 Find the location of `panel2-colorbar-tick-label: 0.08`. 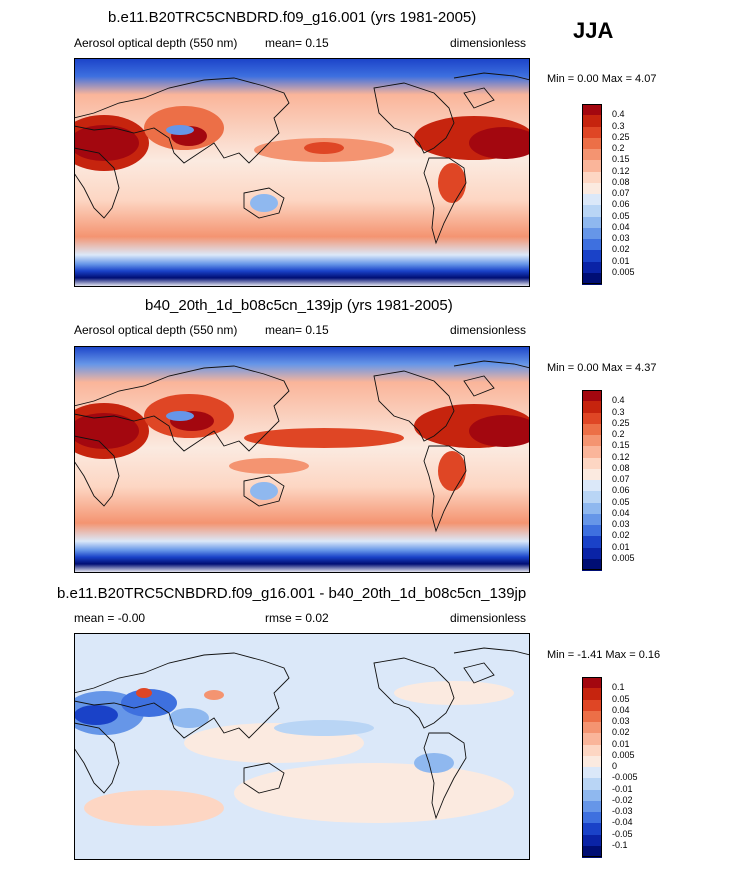

panel2-colorbar-tick-label: 0.08 is located at coordinates (621, 467).